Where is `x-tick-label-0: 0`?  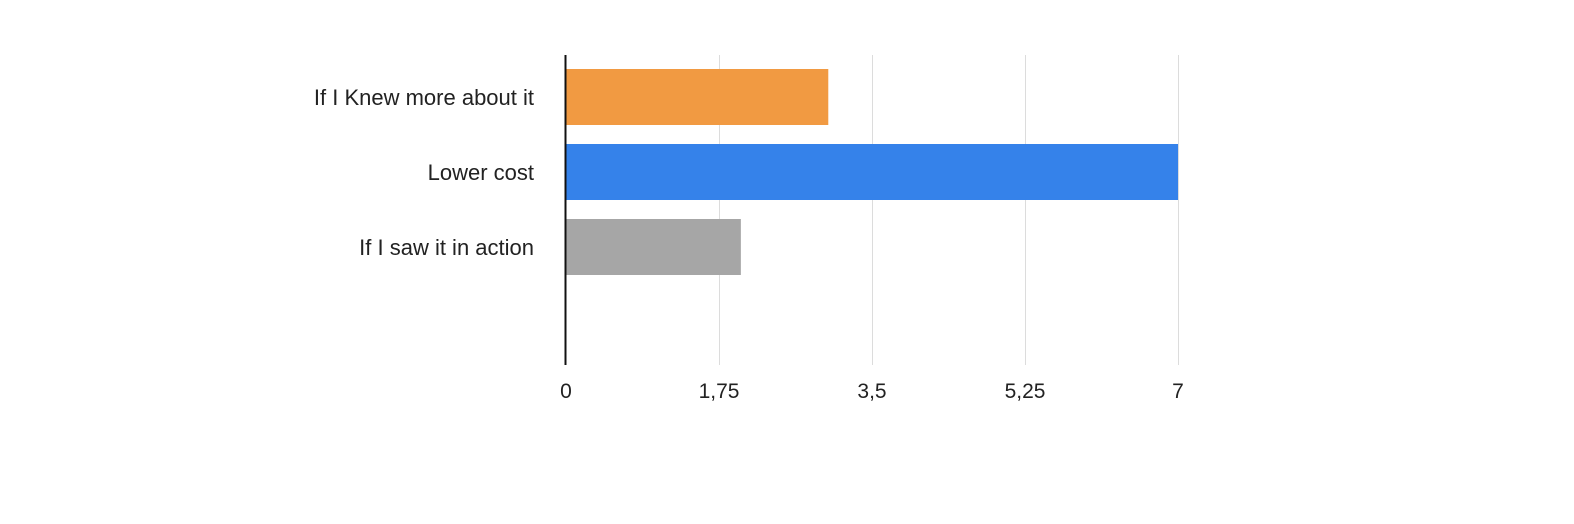
x-tick-label-0: 0 is located at coordinates (566, 391).